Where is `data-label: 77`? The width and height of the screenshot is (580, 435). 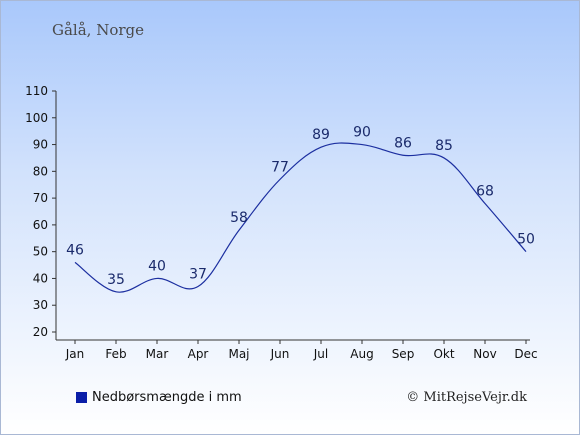
data-label: 77 is located at coordinates (280, 167).